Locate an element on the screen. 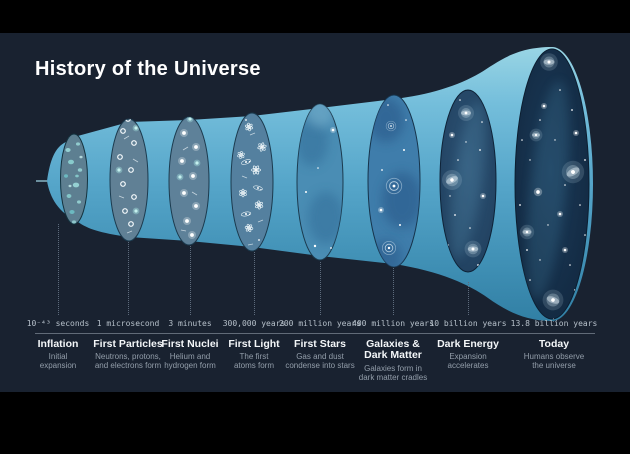 This screenshot has height=454, width=630. stage-heading: First Particles is located at coordinates (128, 344).